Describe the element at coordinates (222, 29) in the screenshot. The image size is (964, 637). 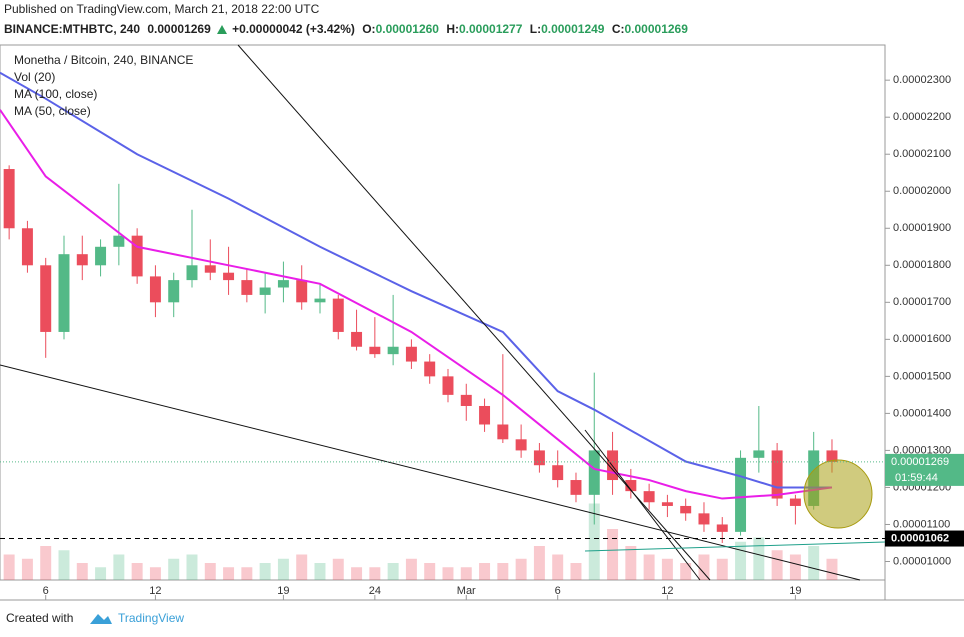
I see `up-arrow` at that location.